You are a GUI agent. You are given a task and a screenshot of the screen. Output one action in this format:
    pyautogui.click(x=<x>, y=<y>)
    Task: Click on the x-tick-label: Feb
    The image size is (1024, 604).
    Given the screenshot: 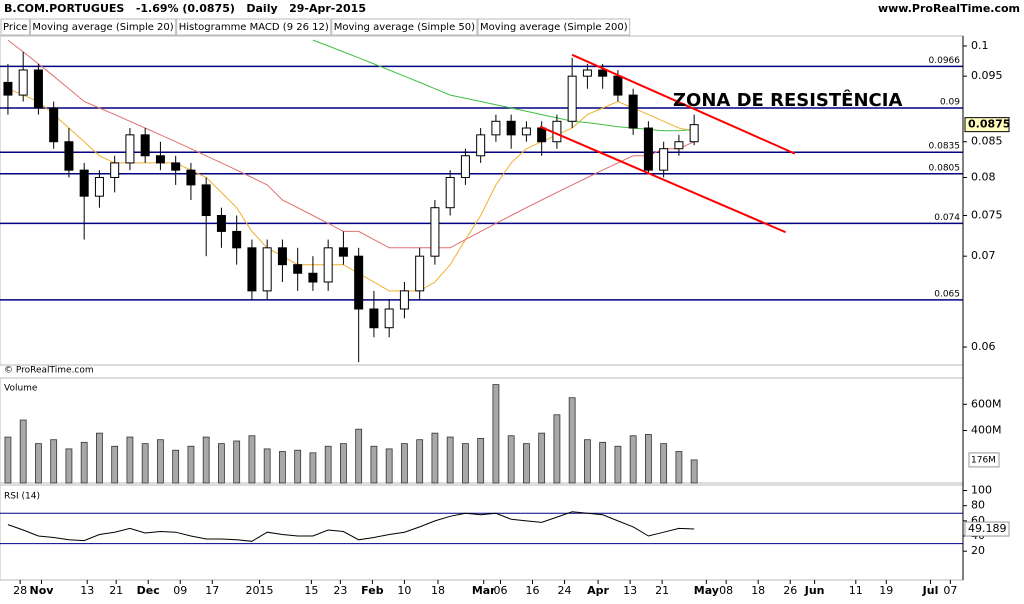 What is the action you would take?
    pyautogui.click(x=372, y=590)
    